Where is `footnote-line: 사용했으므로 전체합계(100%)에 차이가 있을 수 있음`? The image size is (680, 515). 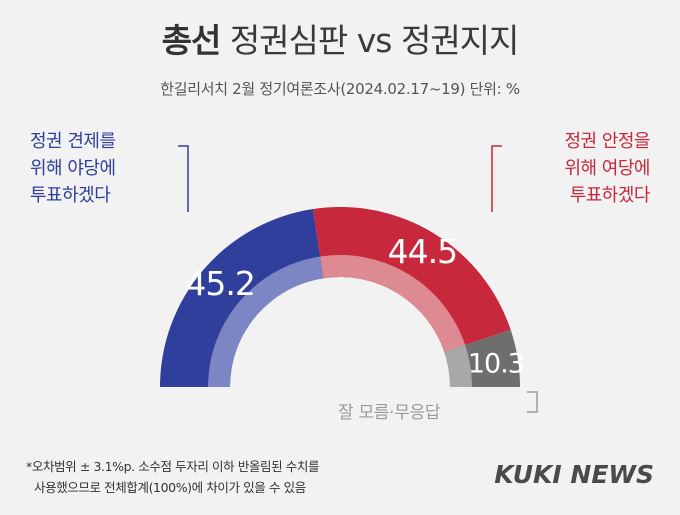 footnote-line: 사용했으므로 전체합계(100%)에 차이가 있을 수 있음 is located at coordinates (170, 487).